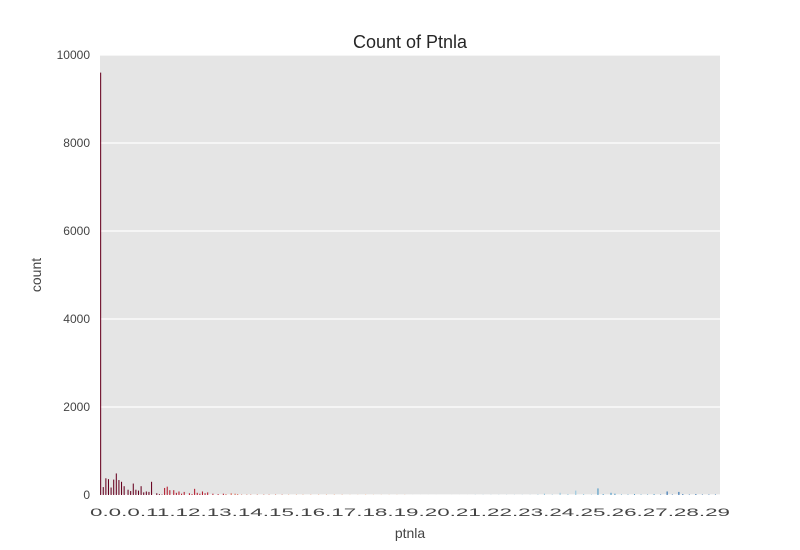 The width and height of the screenshot is (800, 550). Describe the element at coordinates (74, 275) in the screenshot. I see `y-tick-labels: 0 2000 4000 6000 8000 10000` at that location.